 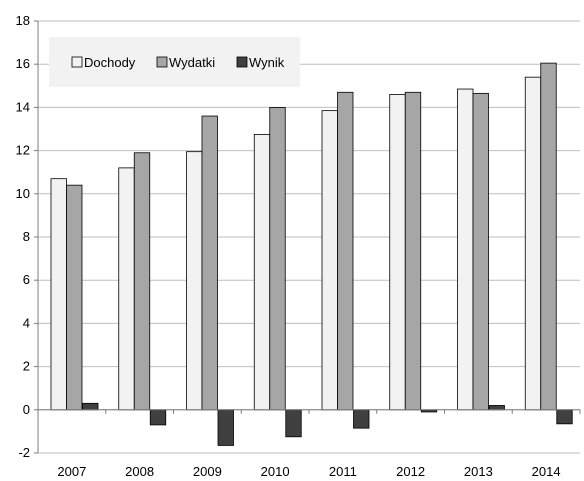 I want to click on bar-wynik-2007, so click(x=90, y=406).